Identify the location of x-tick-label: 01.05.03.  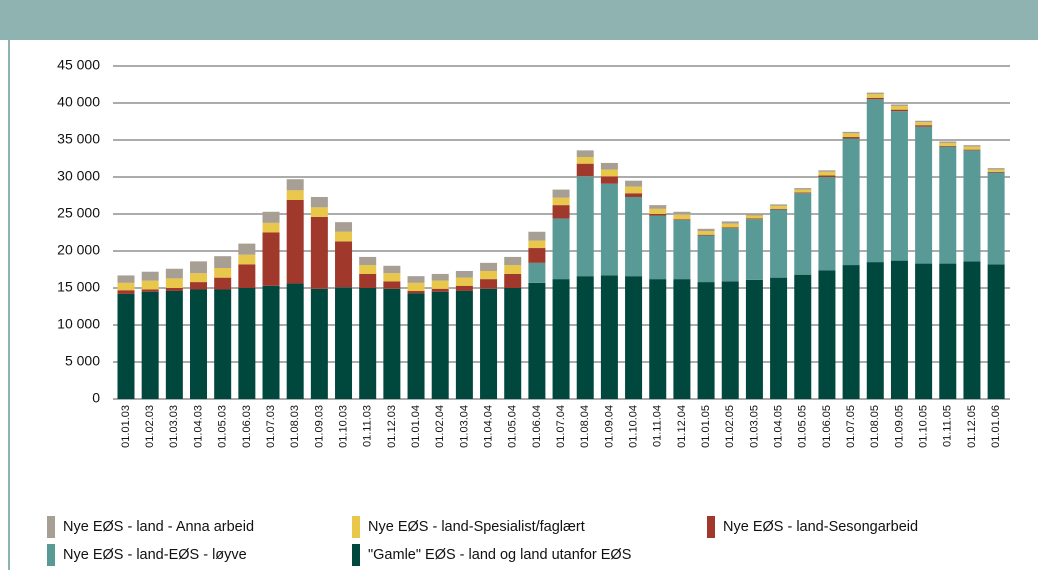
(223, 426).